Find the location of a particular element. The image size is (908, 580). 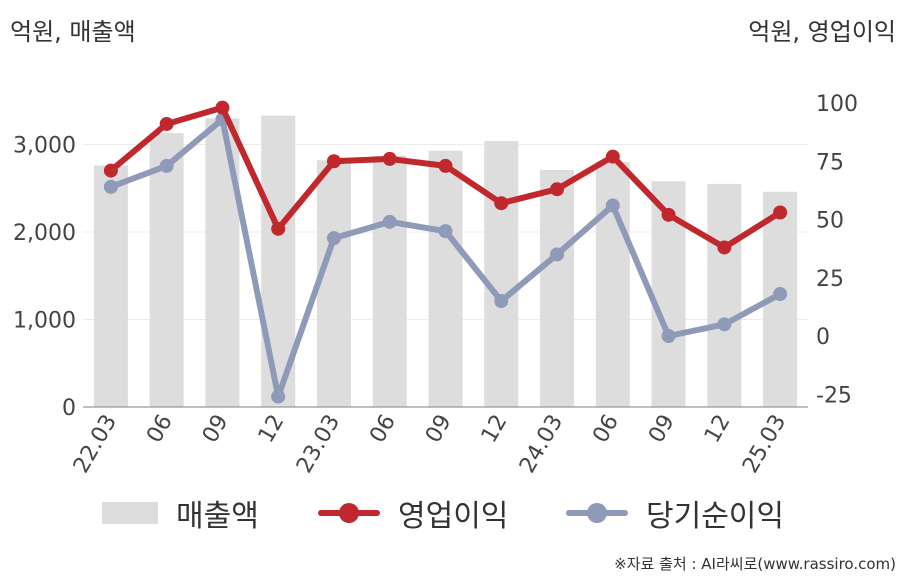

legend: 매출액 영업이익 당기순이익 is located at coordinates (454, 515).